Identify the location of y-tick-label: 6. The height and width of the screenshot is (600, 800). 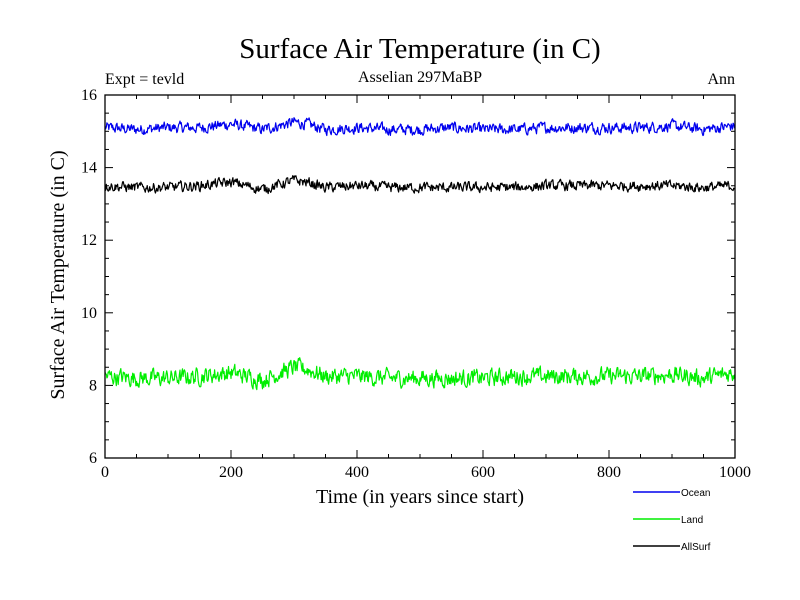
(93, 458).